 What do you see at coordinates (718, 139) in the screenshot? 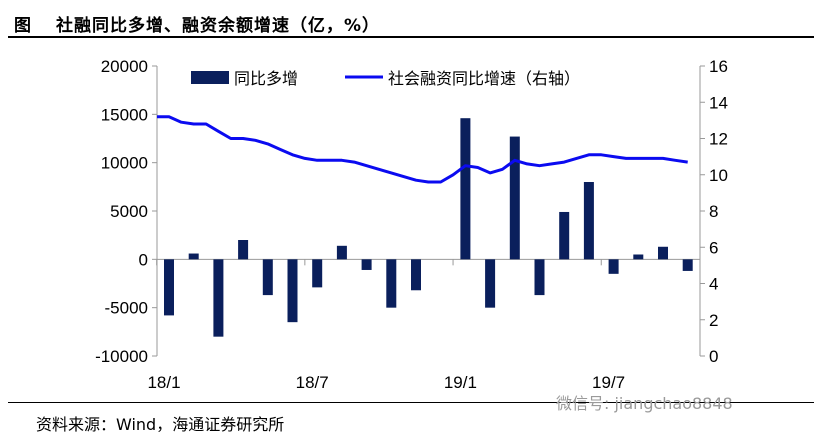
I see `y-right-tick-label: 12` at bounding box center [718, 139].